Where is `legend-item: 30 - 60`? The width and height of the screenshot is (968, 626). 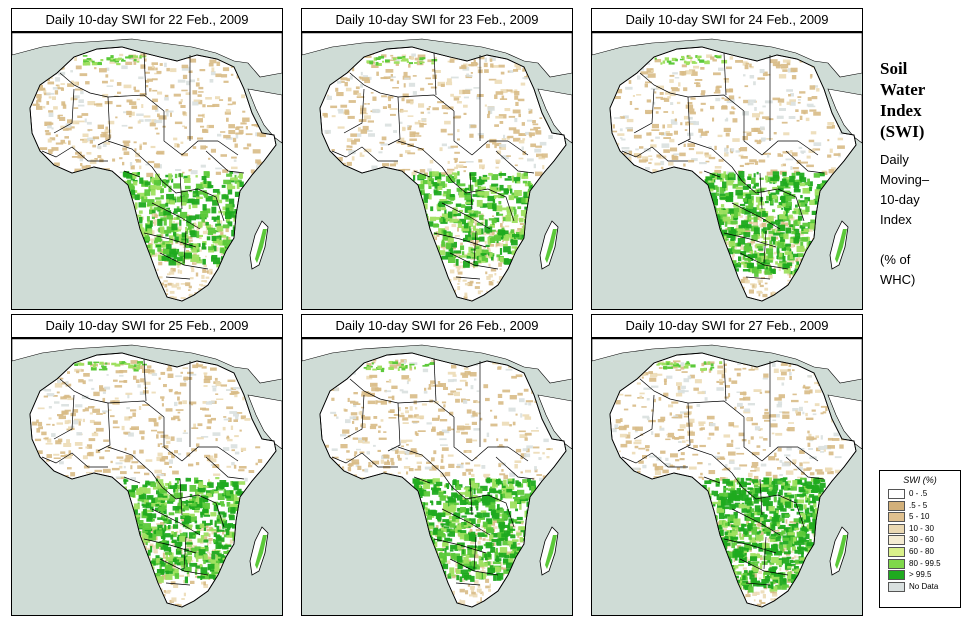
legend-item: 30 - 60 is located at coordinates (924, 540).